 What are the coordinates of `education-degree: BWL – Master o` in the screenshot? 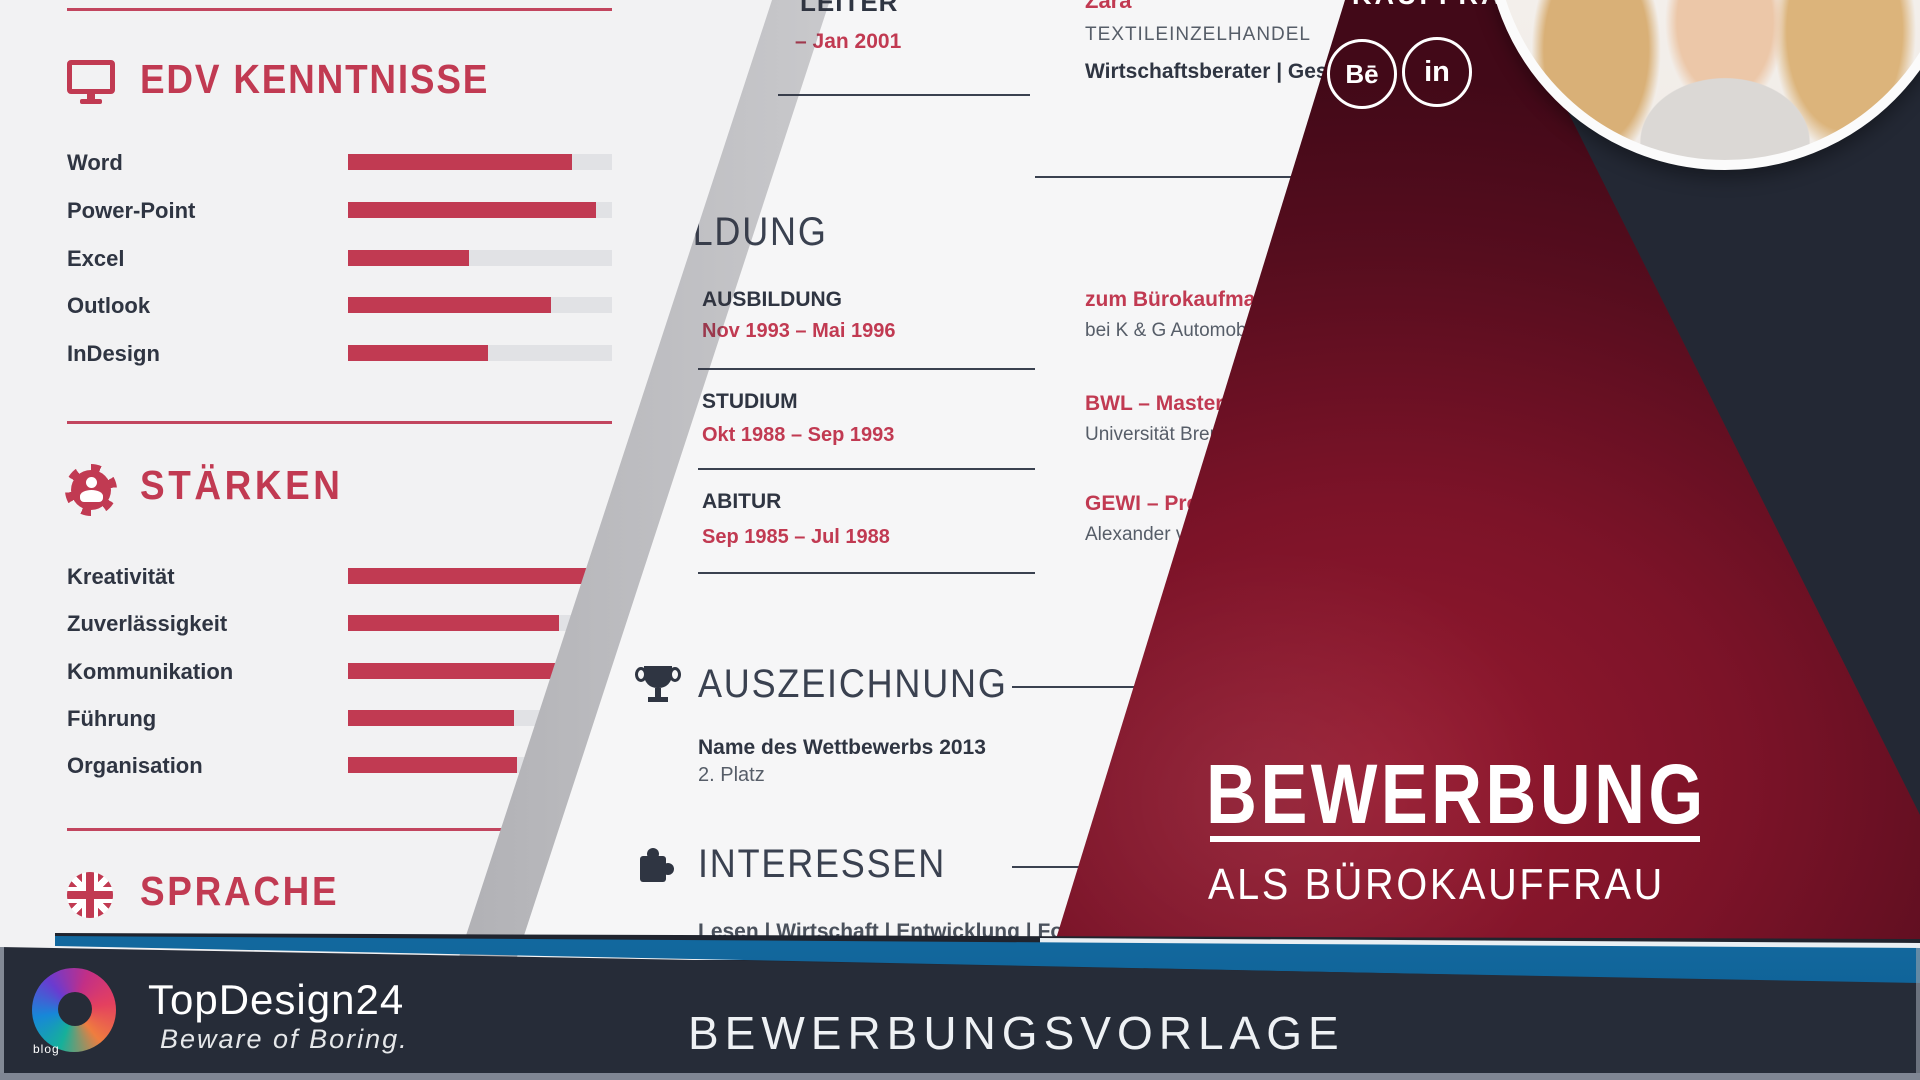 It's located at (1164, 403).